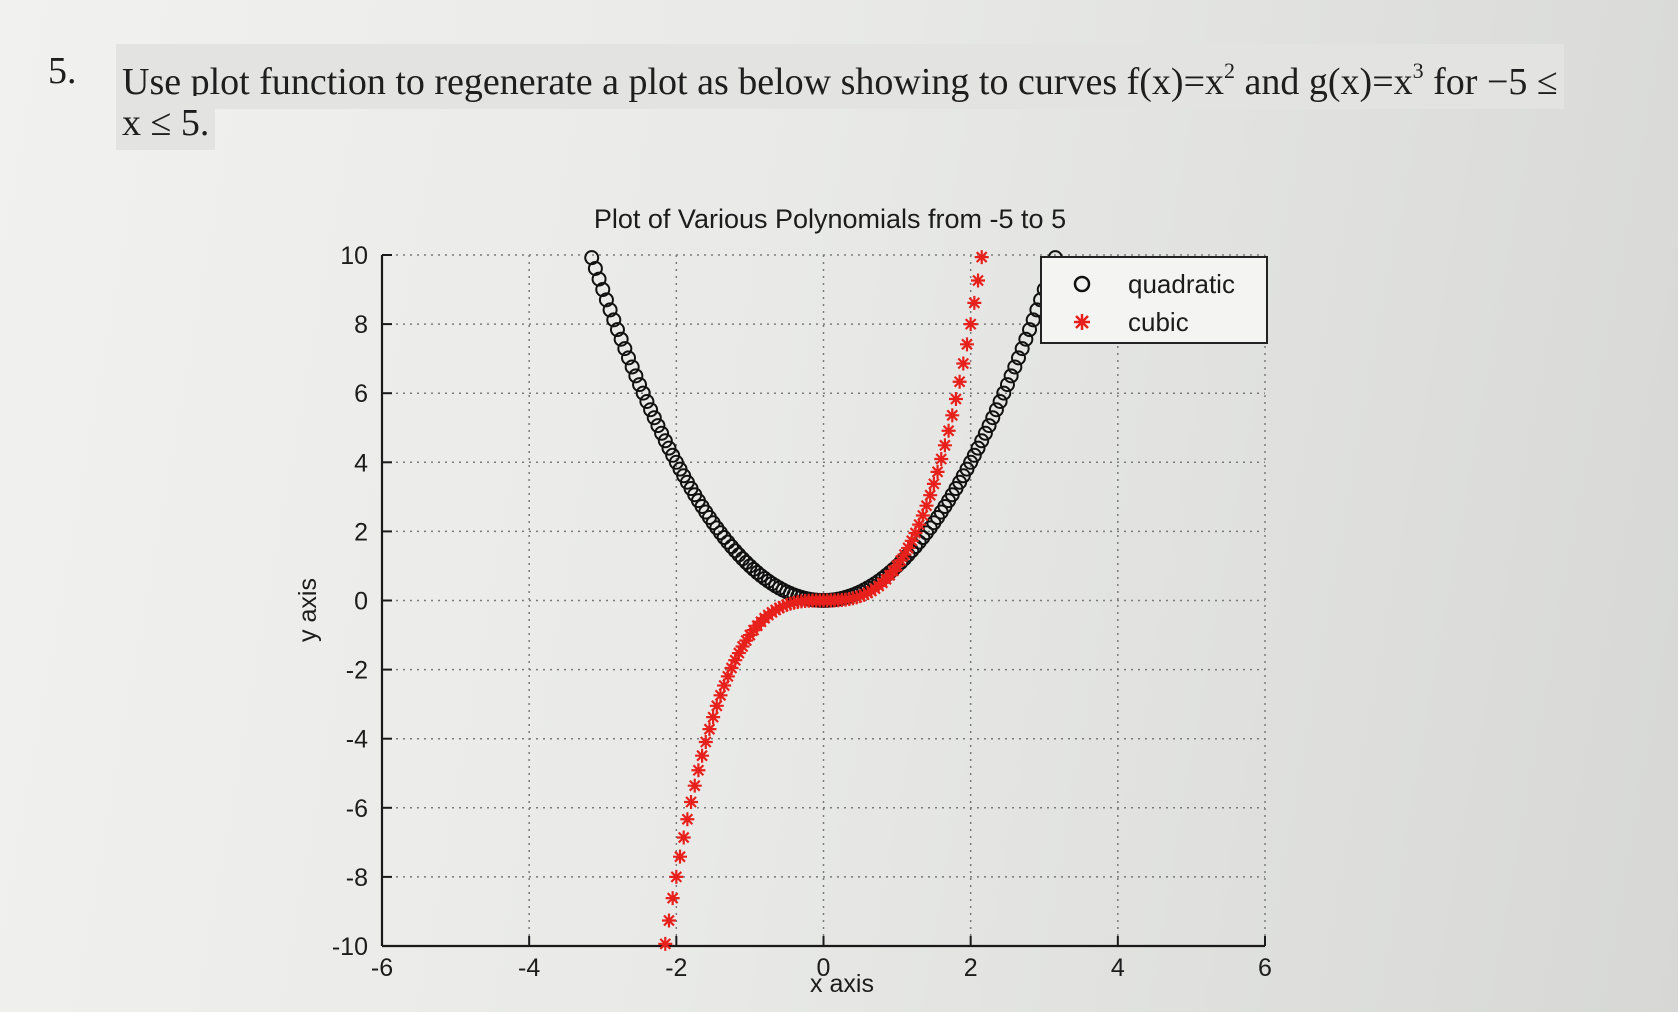  What do you see at coordinates (1082, 284) in the screenshot?
I see `legend-quadratic-marker` at bounding box center [1082, 284].